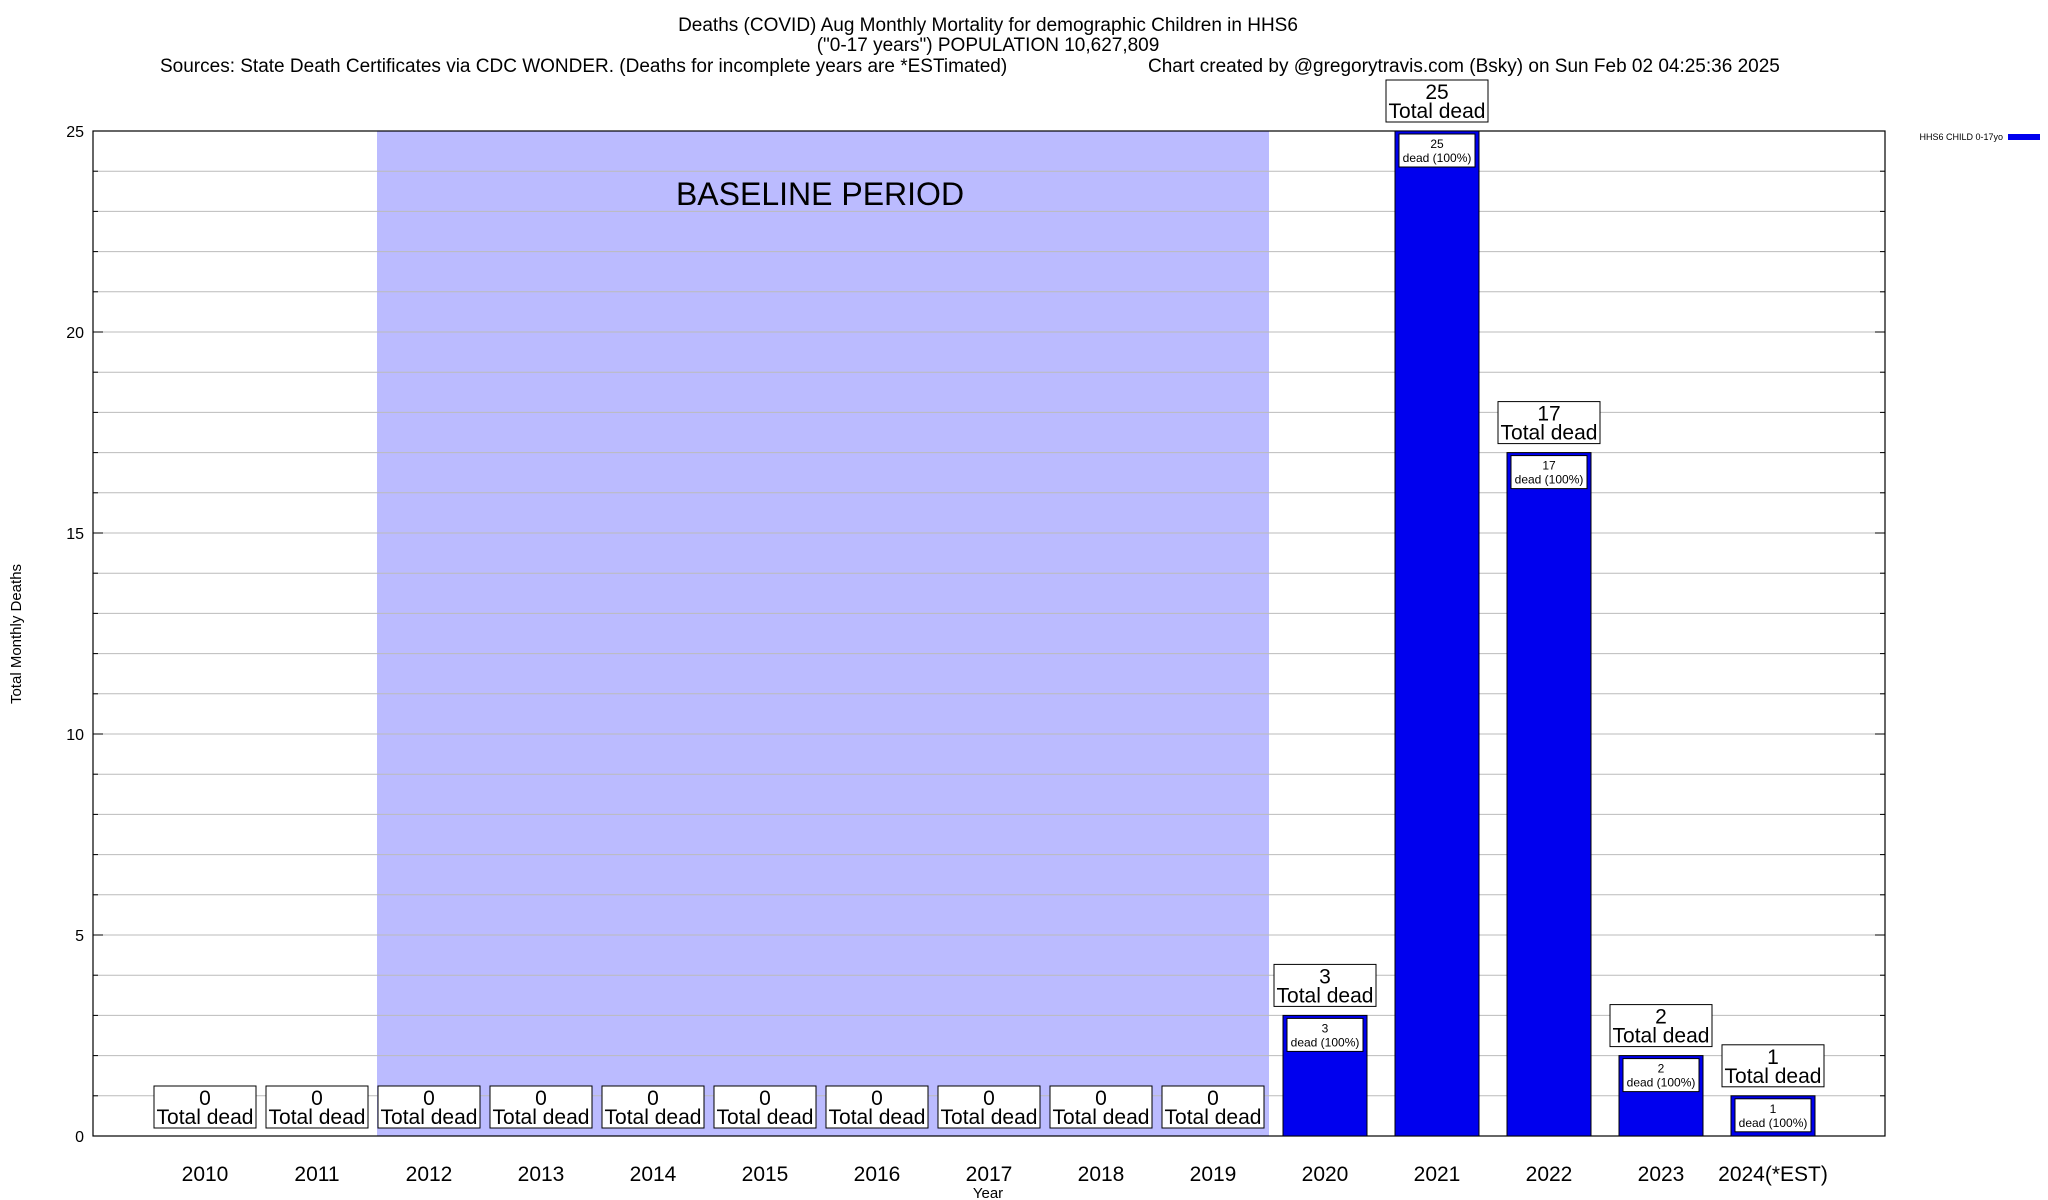  I want to click on x-tick-label: 2020, so click(1325, 1174).